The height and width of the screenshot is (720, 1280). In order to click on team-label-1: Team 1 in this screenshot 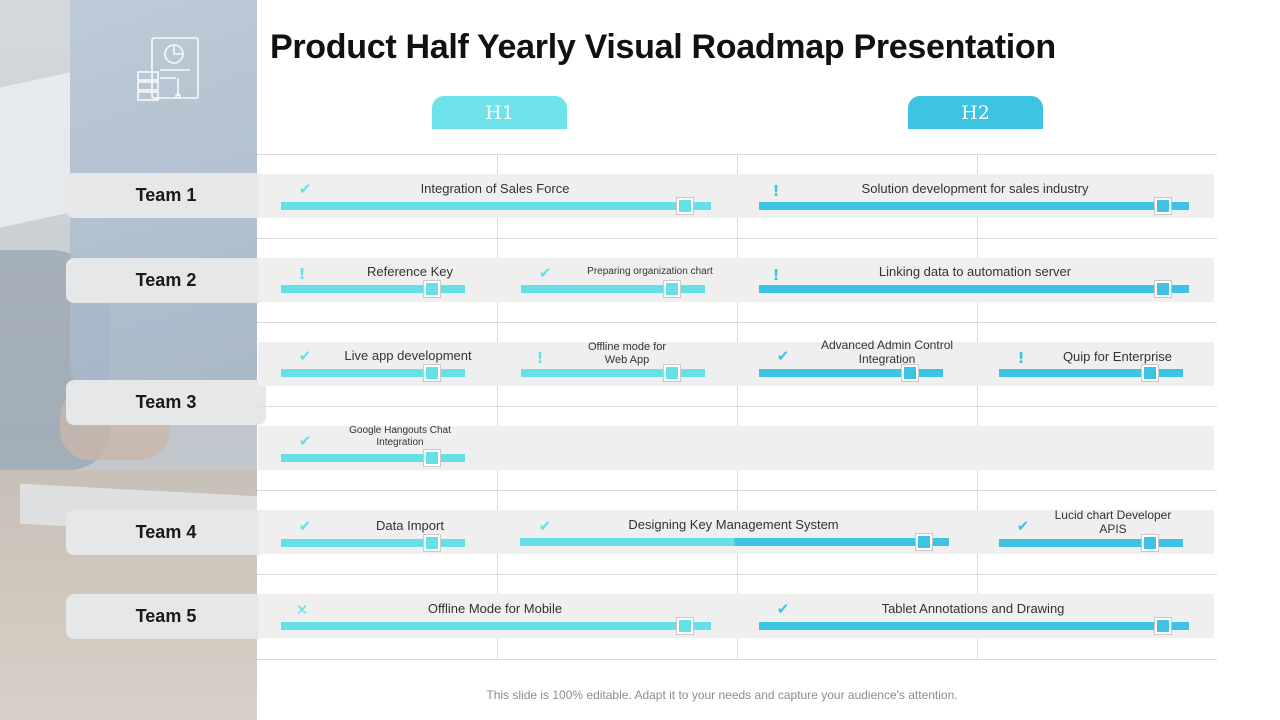, I will do `click(166, 195)`.